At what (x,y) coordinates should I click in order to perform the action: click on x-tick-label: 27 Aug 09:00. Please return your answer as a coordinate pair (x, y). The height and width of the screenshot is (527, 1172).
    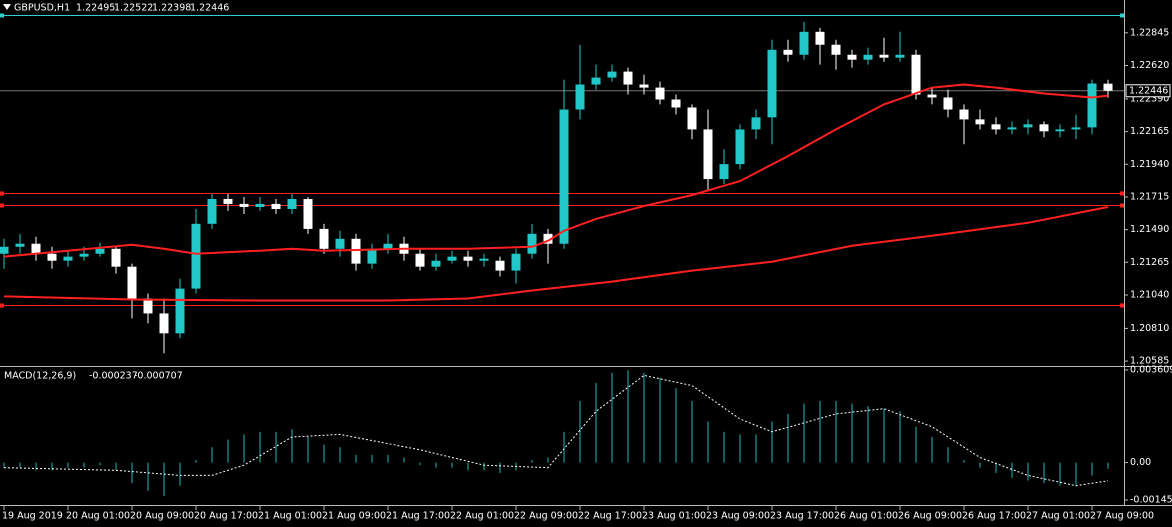
    Looking at the image, I should click on (1122, 516).